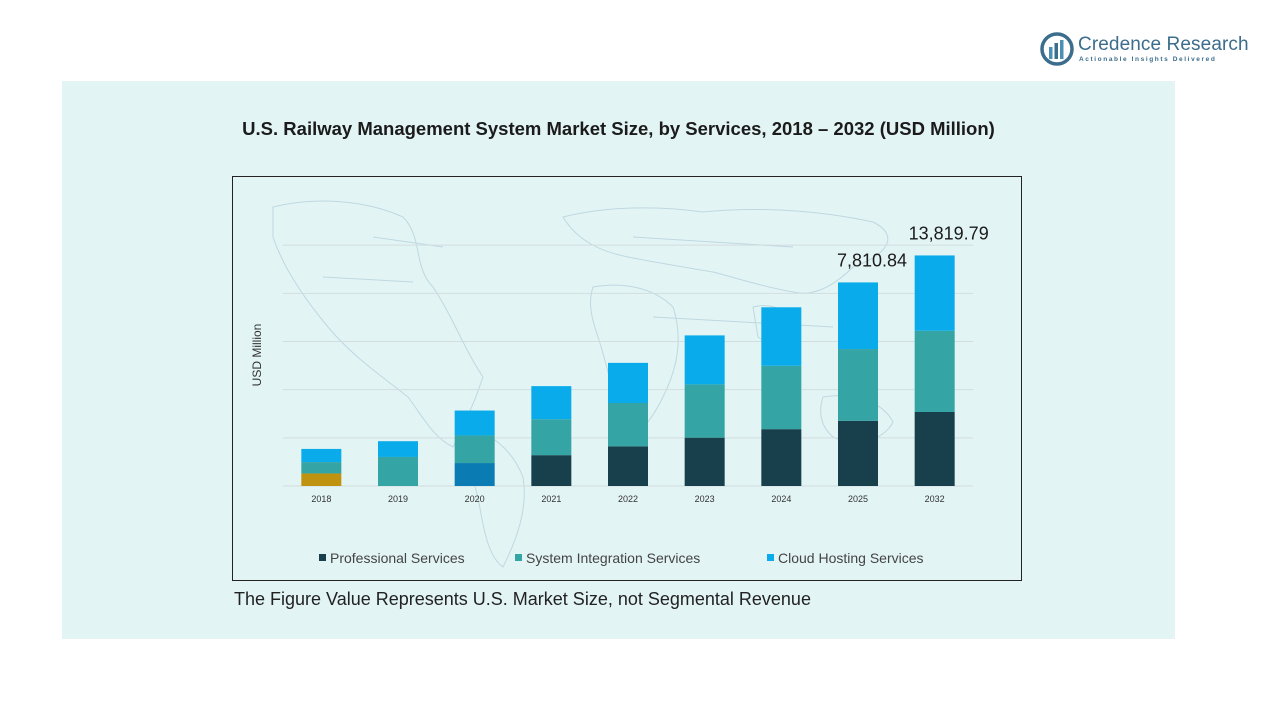 Image resolution: width=1280 pixels, height=720 pixels. I want to click on bar-2020-professional-services, so click(474, 474).